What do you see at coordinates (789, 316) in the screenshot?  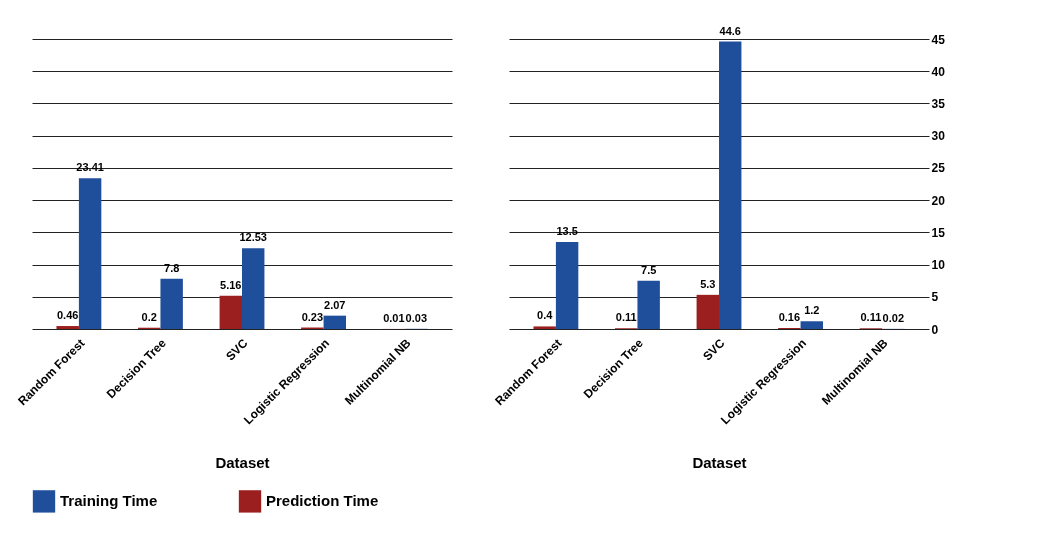 I see `data-label: 0.16` at bounding box center [789, 316].